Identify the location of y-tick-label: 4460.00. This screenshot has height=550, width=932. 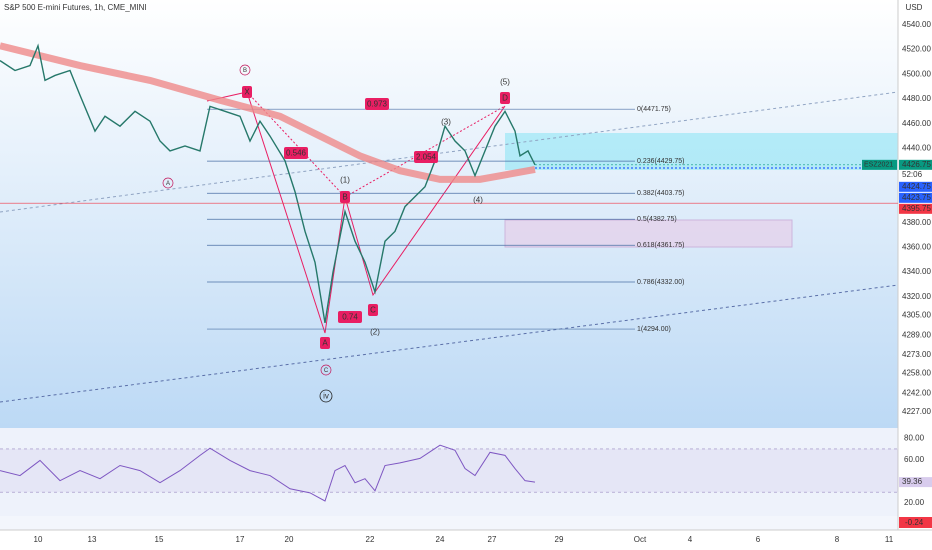
(916, 123).